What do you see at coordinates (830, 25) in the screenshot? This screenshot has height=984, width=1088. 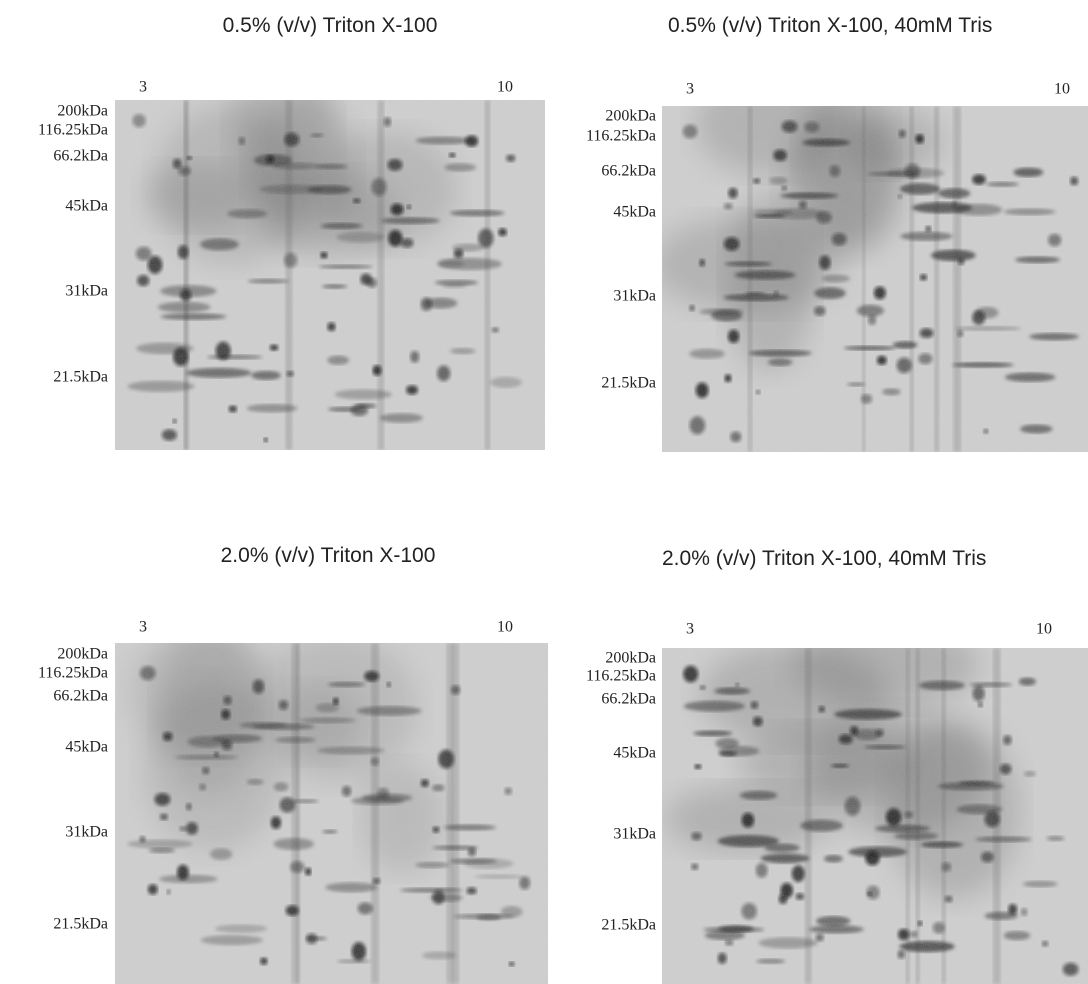 I see `panel-title: 0.5% (v/v) Triton X-100, 40mM Tris` at bounding box center [830, 25].